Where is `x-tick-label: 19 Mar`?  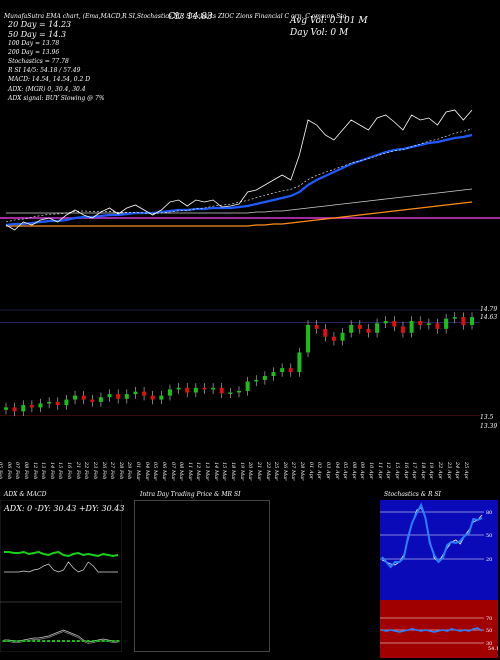
x-tick-label: 19 Mar is located at coordinates (241, 471).